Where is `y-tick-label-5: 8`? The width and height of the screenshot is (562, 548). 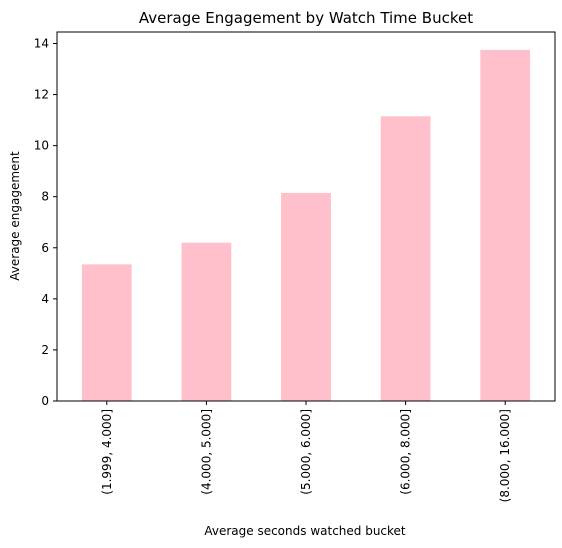
y-tick-label-5: 8 is located at coordinates (45, 197).